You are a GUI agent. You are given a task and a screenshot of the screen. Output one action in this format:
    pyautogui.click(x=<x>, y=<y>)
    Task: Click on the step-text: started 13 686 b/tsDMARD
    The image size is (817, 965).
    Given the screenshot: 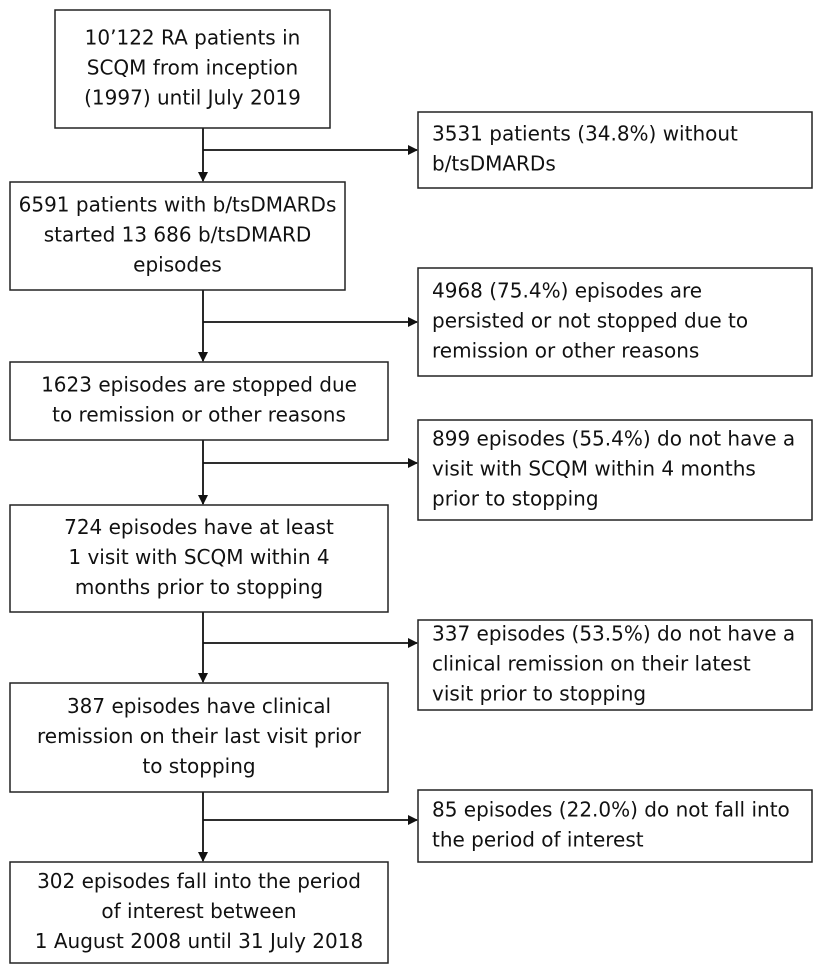 What is the action you would take?
    pyautogui.click(x=178, y=235)
    